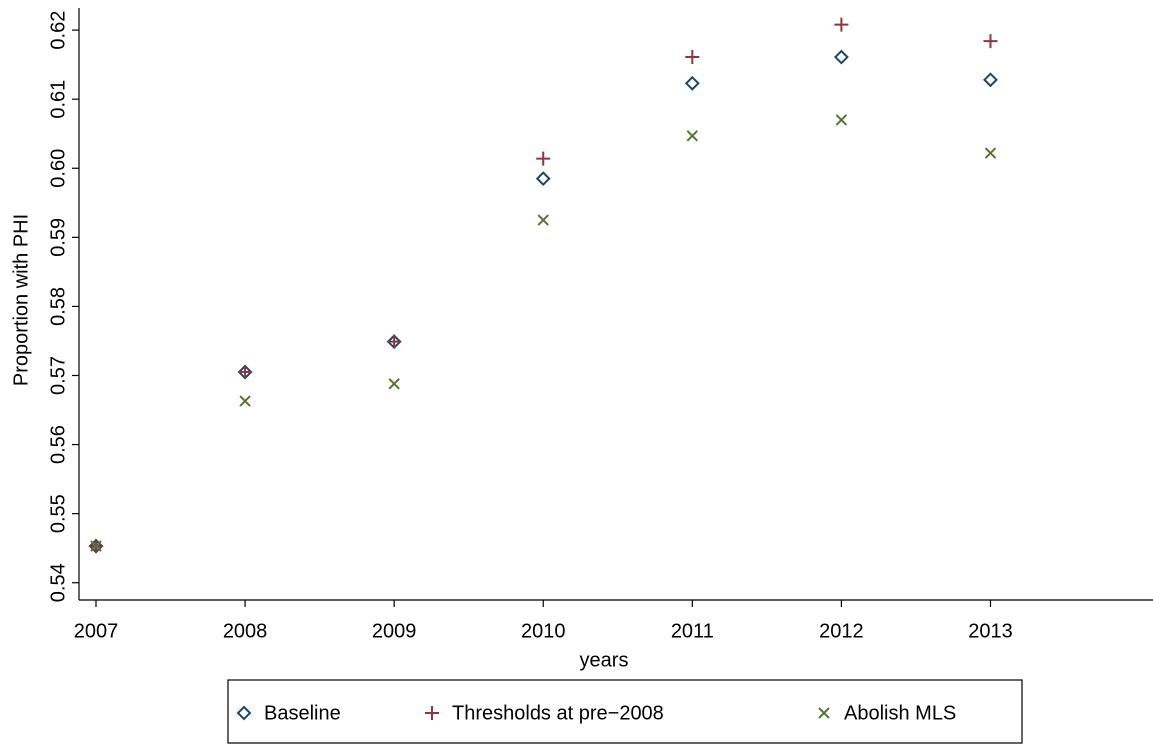 The width and height of the screenshot is (1153, 744). I want to click on y-axis-title: Proportion with PHI, so click(21, 300).